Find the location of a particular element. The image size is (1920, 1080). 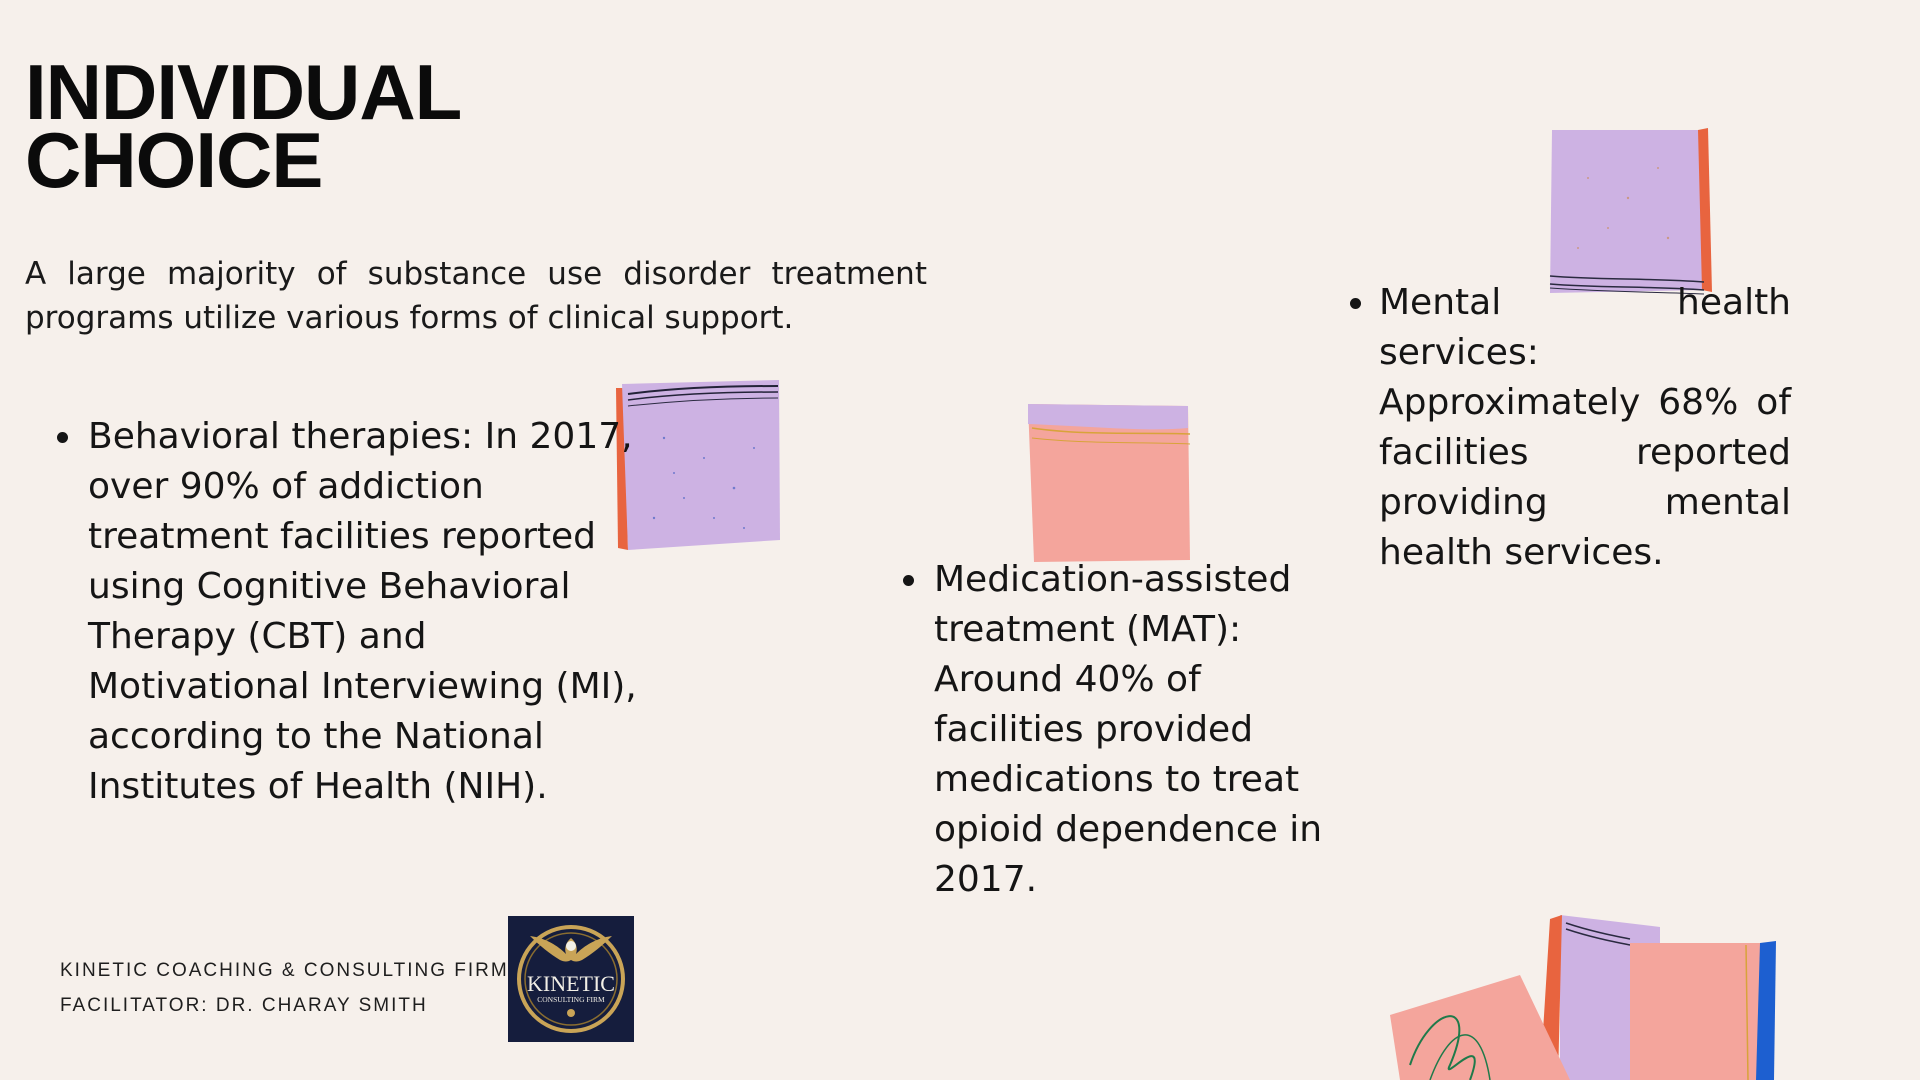

eagle-icon is located at coordinates (571, 949).